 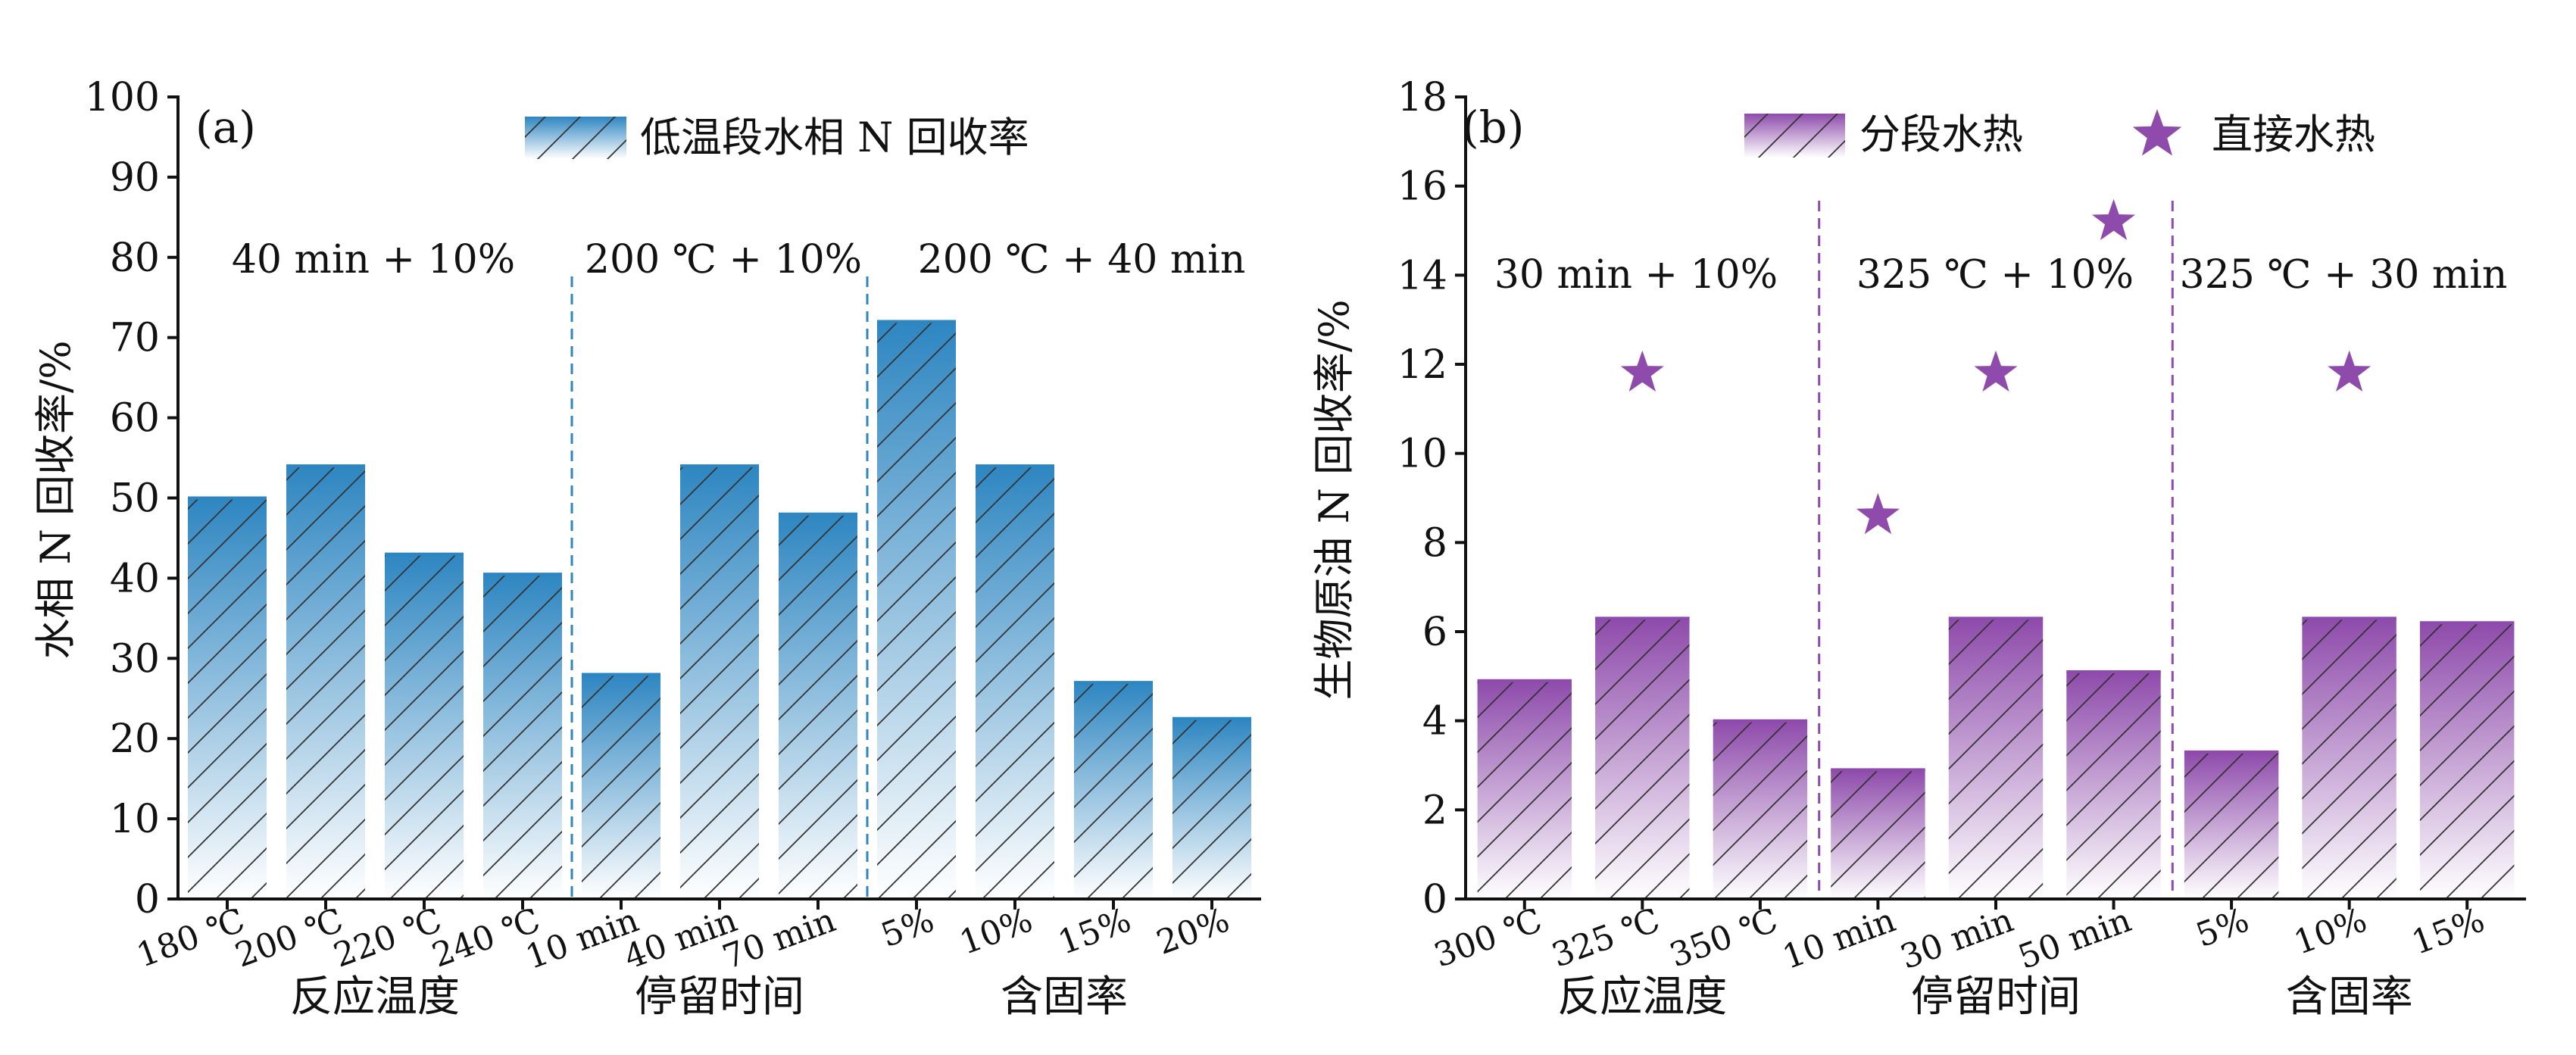 I want to click on x-tick-label: 350 ℃, so click(x=1724, y=937).